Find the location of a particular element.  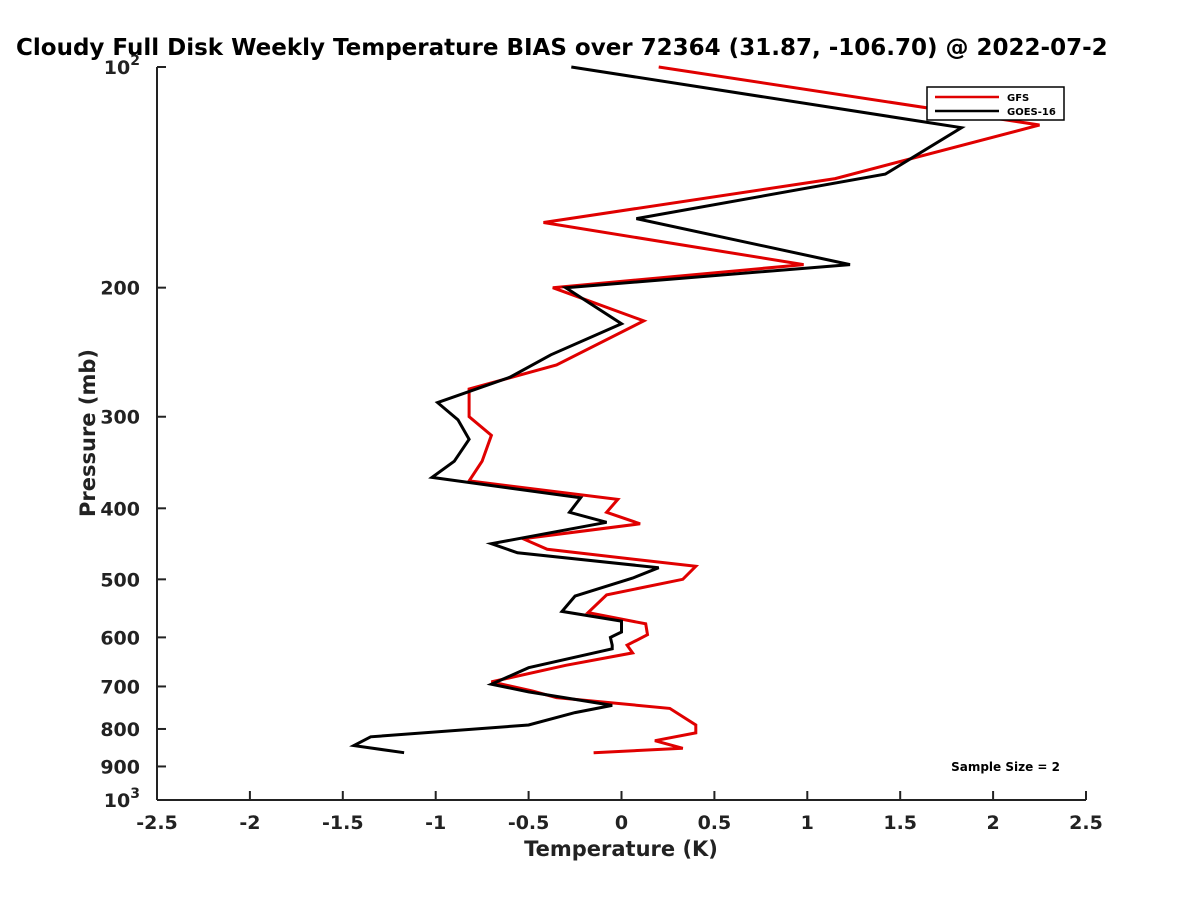

x-tick-label: -1.5 is located at coordinates (343, 823).